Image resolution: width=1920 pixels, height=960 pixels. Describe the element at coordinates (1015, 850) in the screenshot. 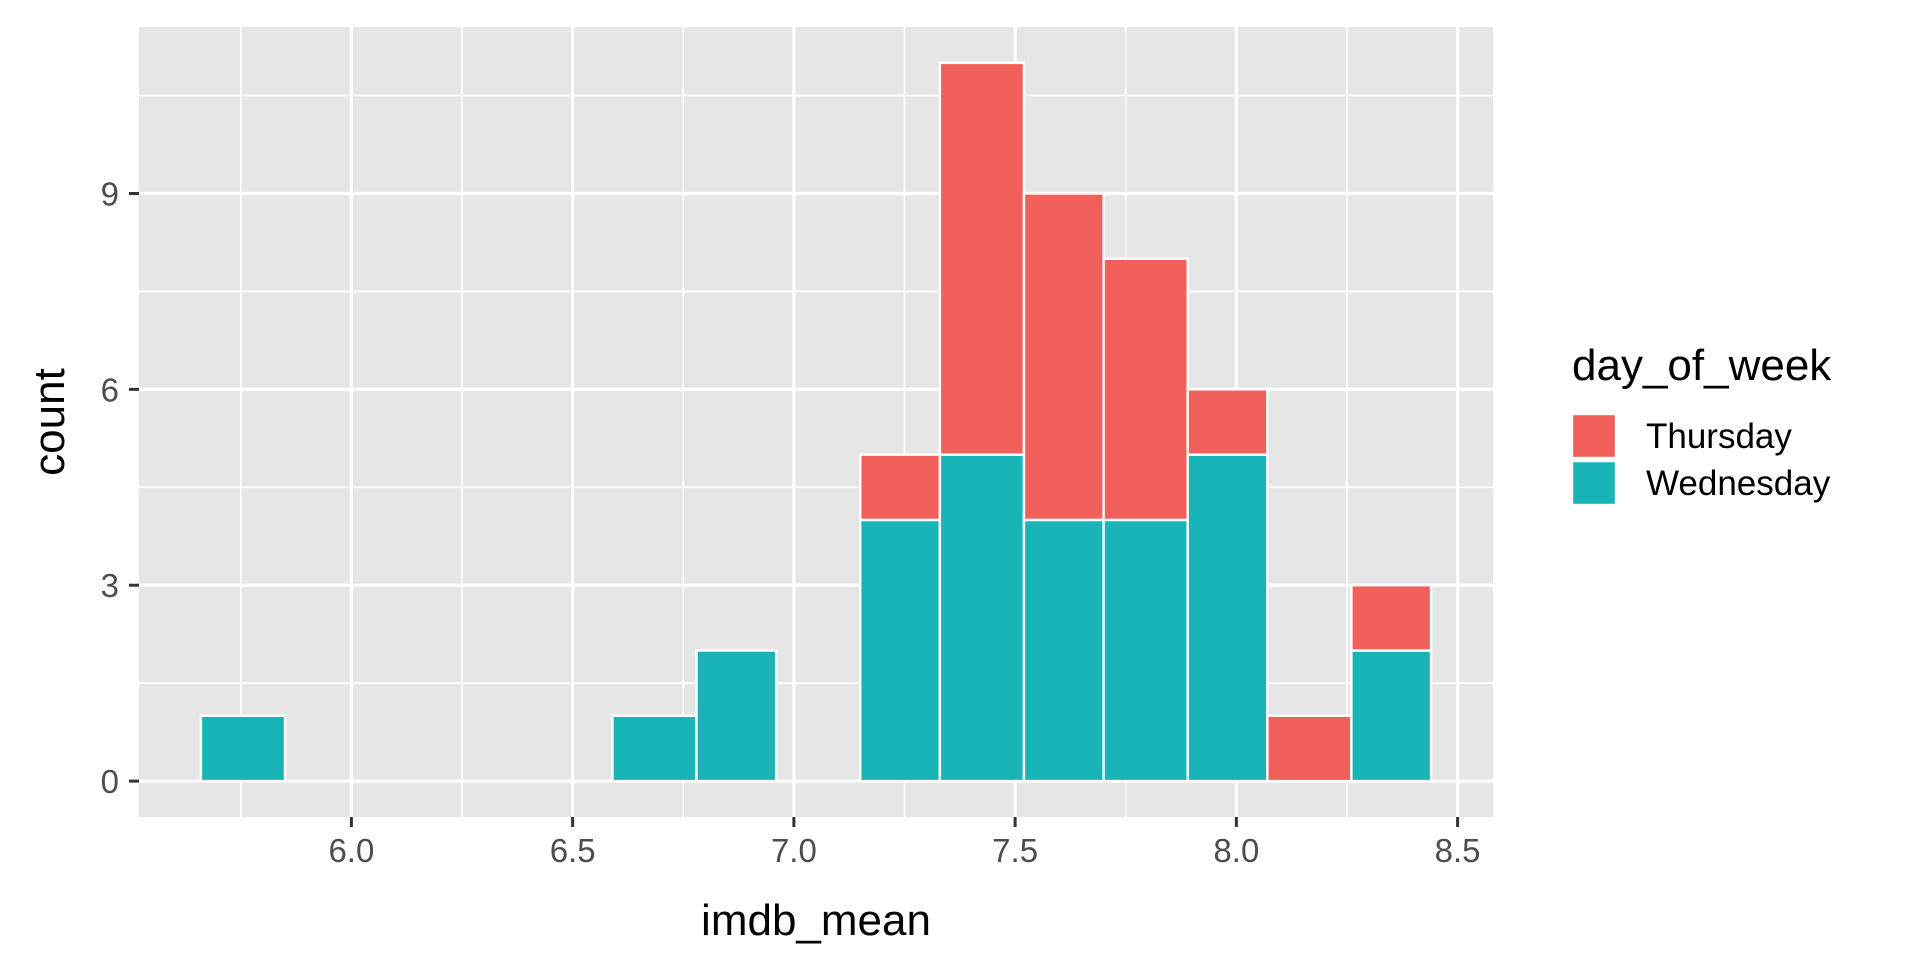

I see `x-tick-label: 7.5` at that location.